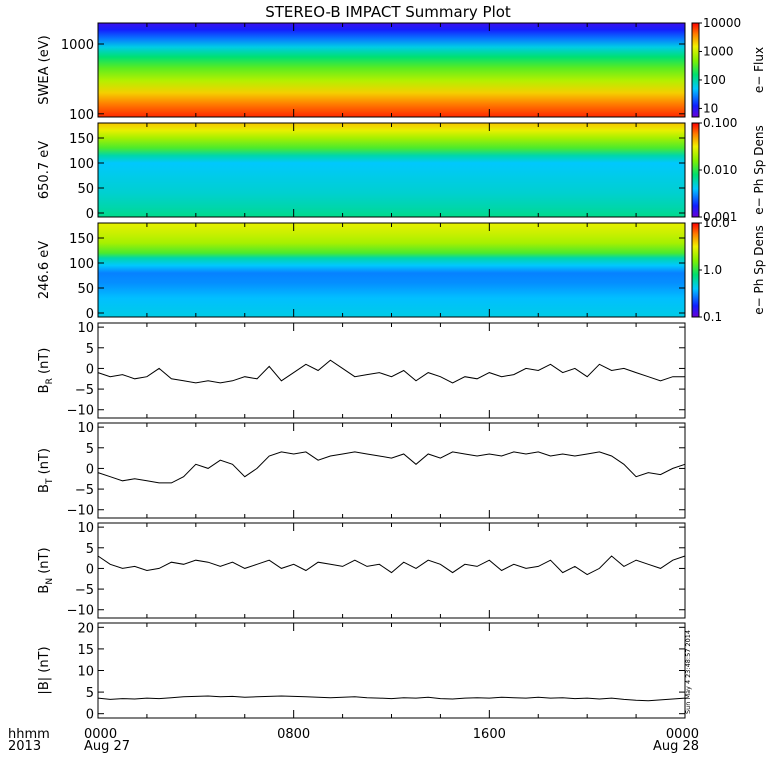 The height and width of the screenshot is (780, 780). What do you see at coordinates (50, 581) in the screenshot?
I see `y-axis-label-sub: N` at bounding box center [50, 581].